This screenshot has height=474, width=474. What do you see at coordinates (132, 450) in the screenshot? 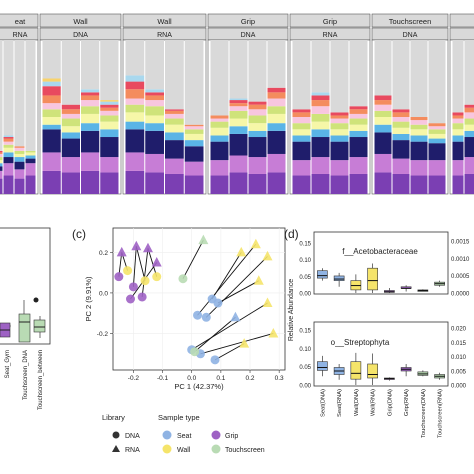
I see `legend-rna-label: RNA` at bounding box center [132, 450].